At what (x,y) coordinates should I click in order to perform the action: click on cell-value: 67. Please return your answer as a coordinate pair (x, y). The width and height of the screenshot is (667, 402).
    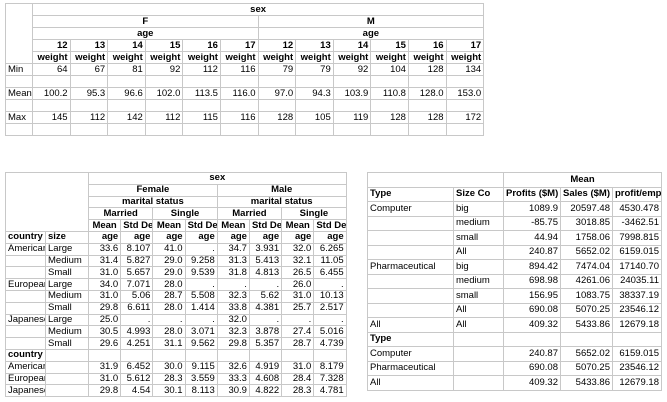
    Looking at the image, I should click on (89, 69).